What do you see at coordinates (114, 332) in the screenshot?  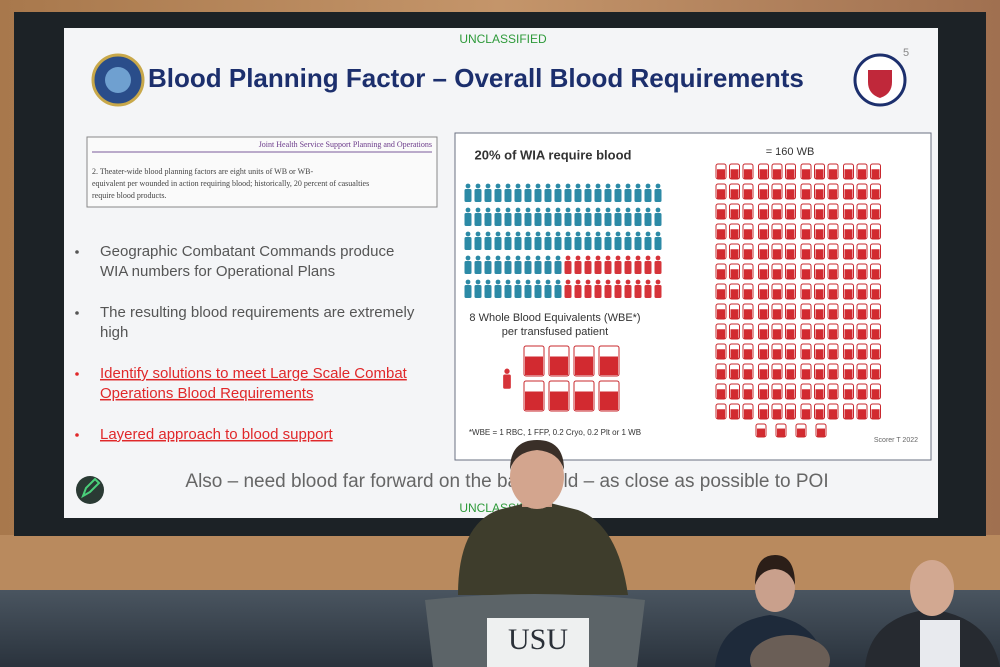 I see `bullet-line: high` at bounding box center [114, 332].